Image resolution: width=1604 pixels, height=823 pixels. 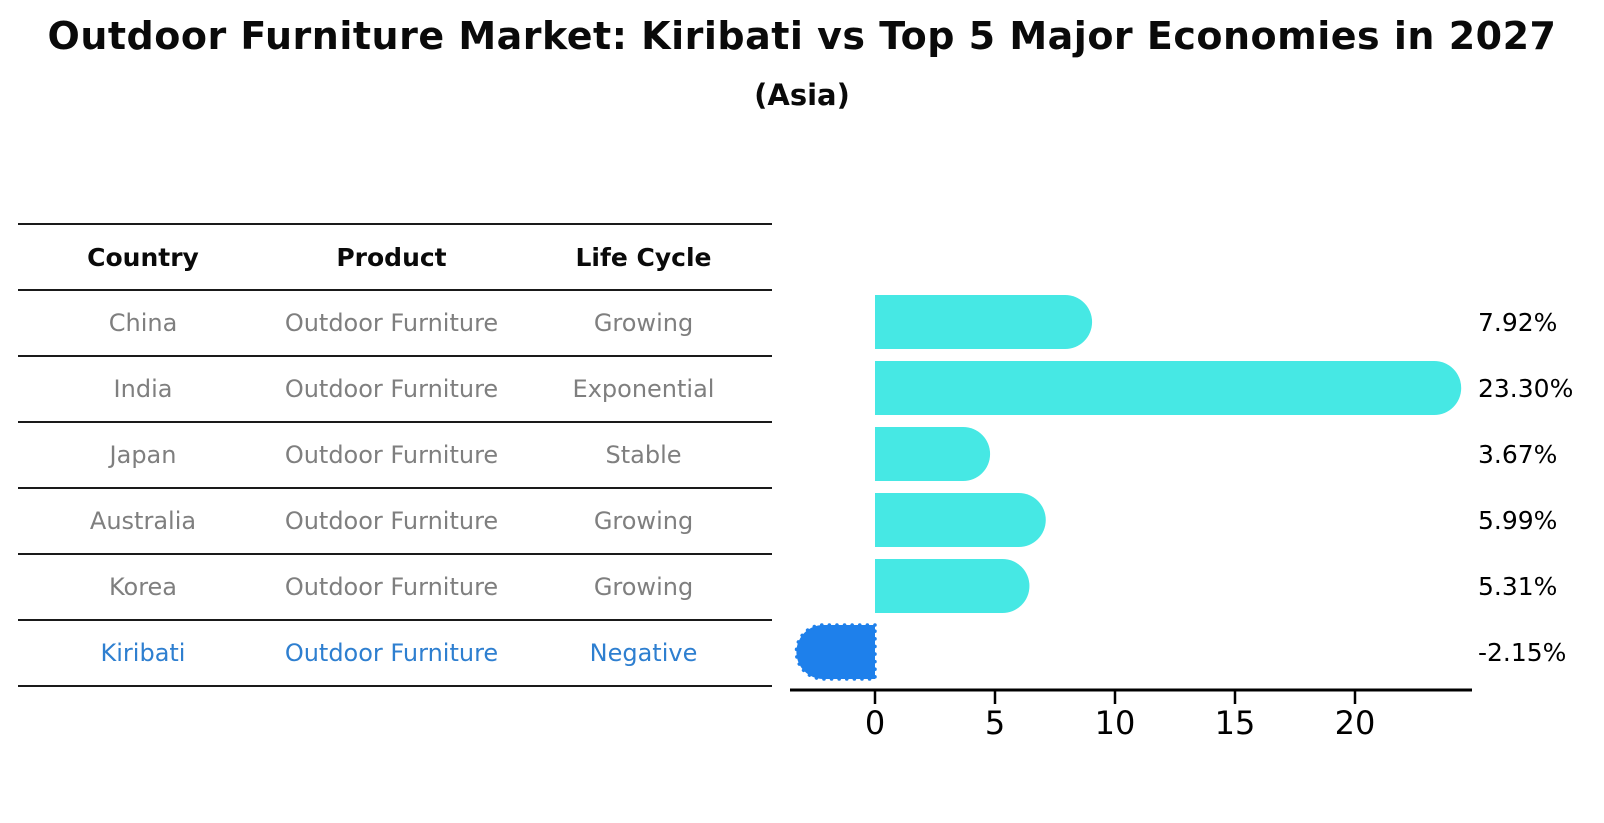 What do you see at coordinates (143, 455) in the screenshot?
I see `cell-country: Japan` at bounding box center [143, 455].